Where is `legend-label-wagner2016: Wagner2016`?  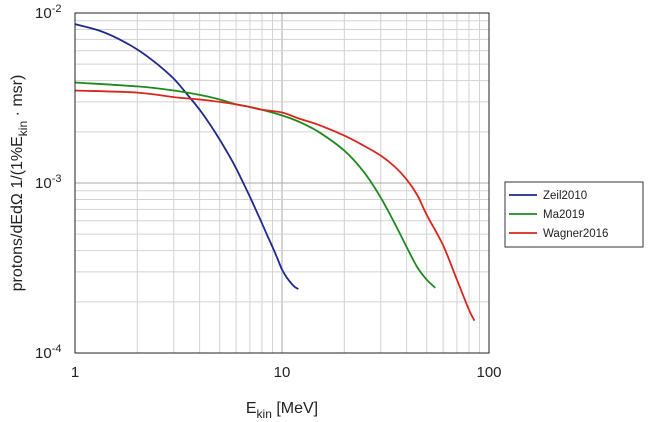
legend-label-wagner2016: Wagner2016 is located at coordinates (575, 234).